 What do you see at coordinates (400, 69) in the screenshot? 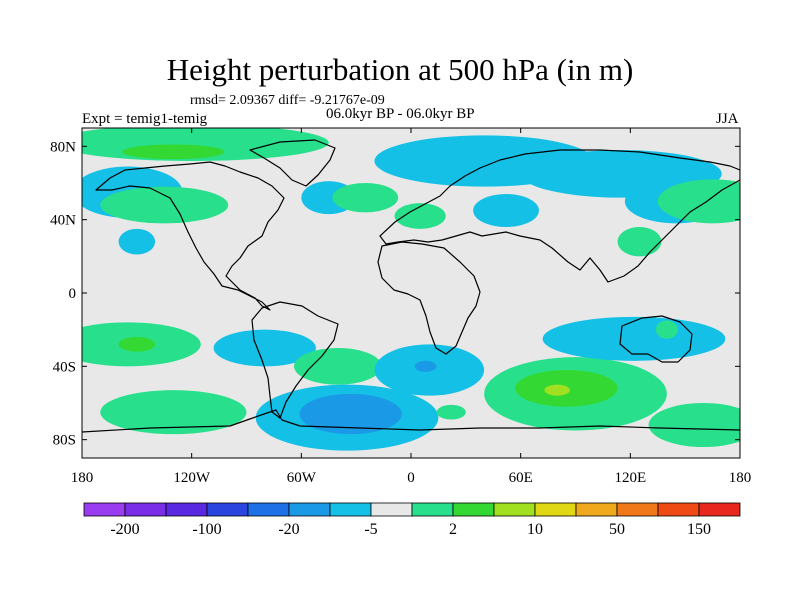
I see `chart-title: Height perturbation at 500 hPa (in m)` at bounding box center [400, 69].